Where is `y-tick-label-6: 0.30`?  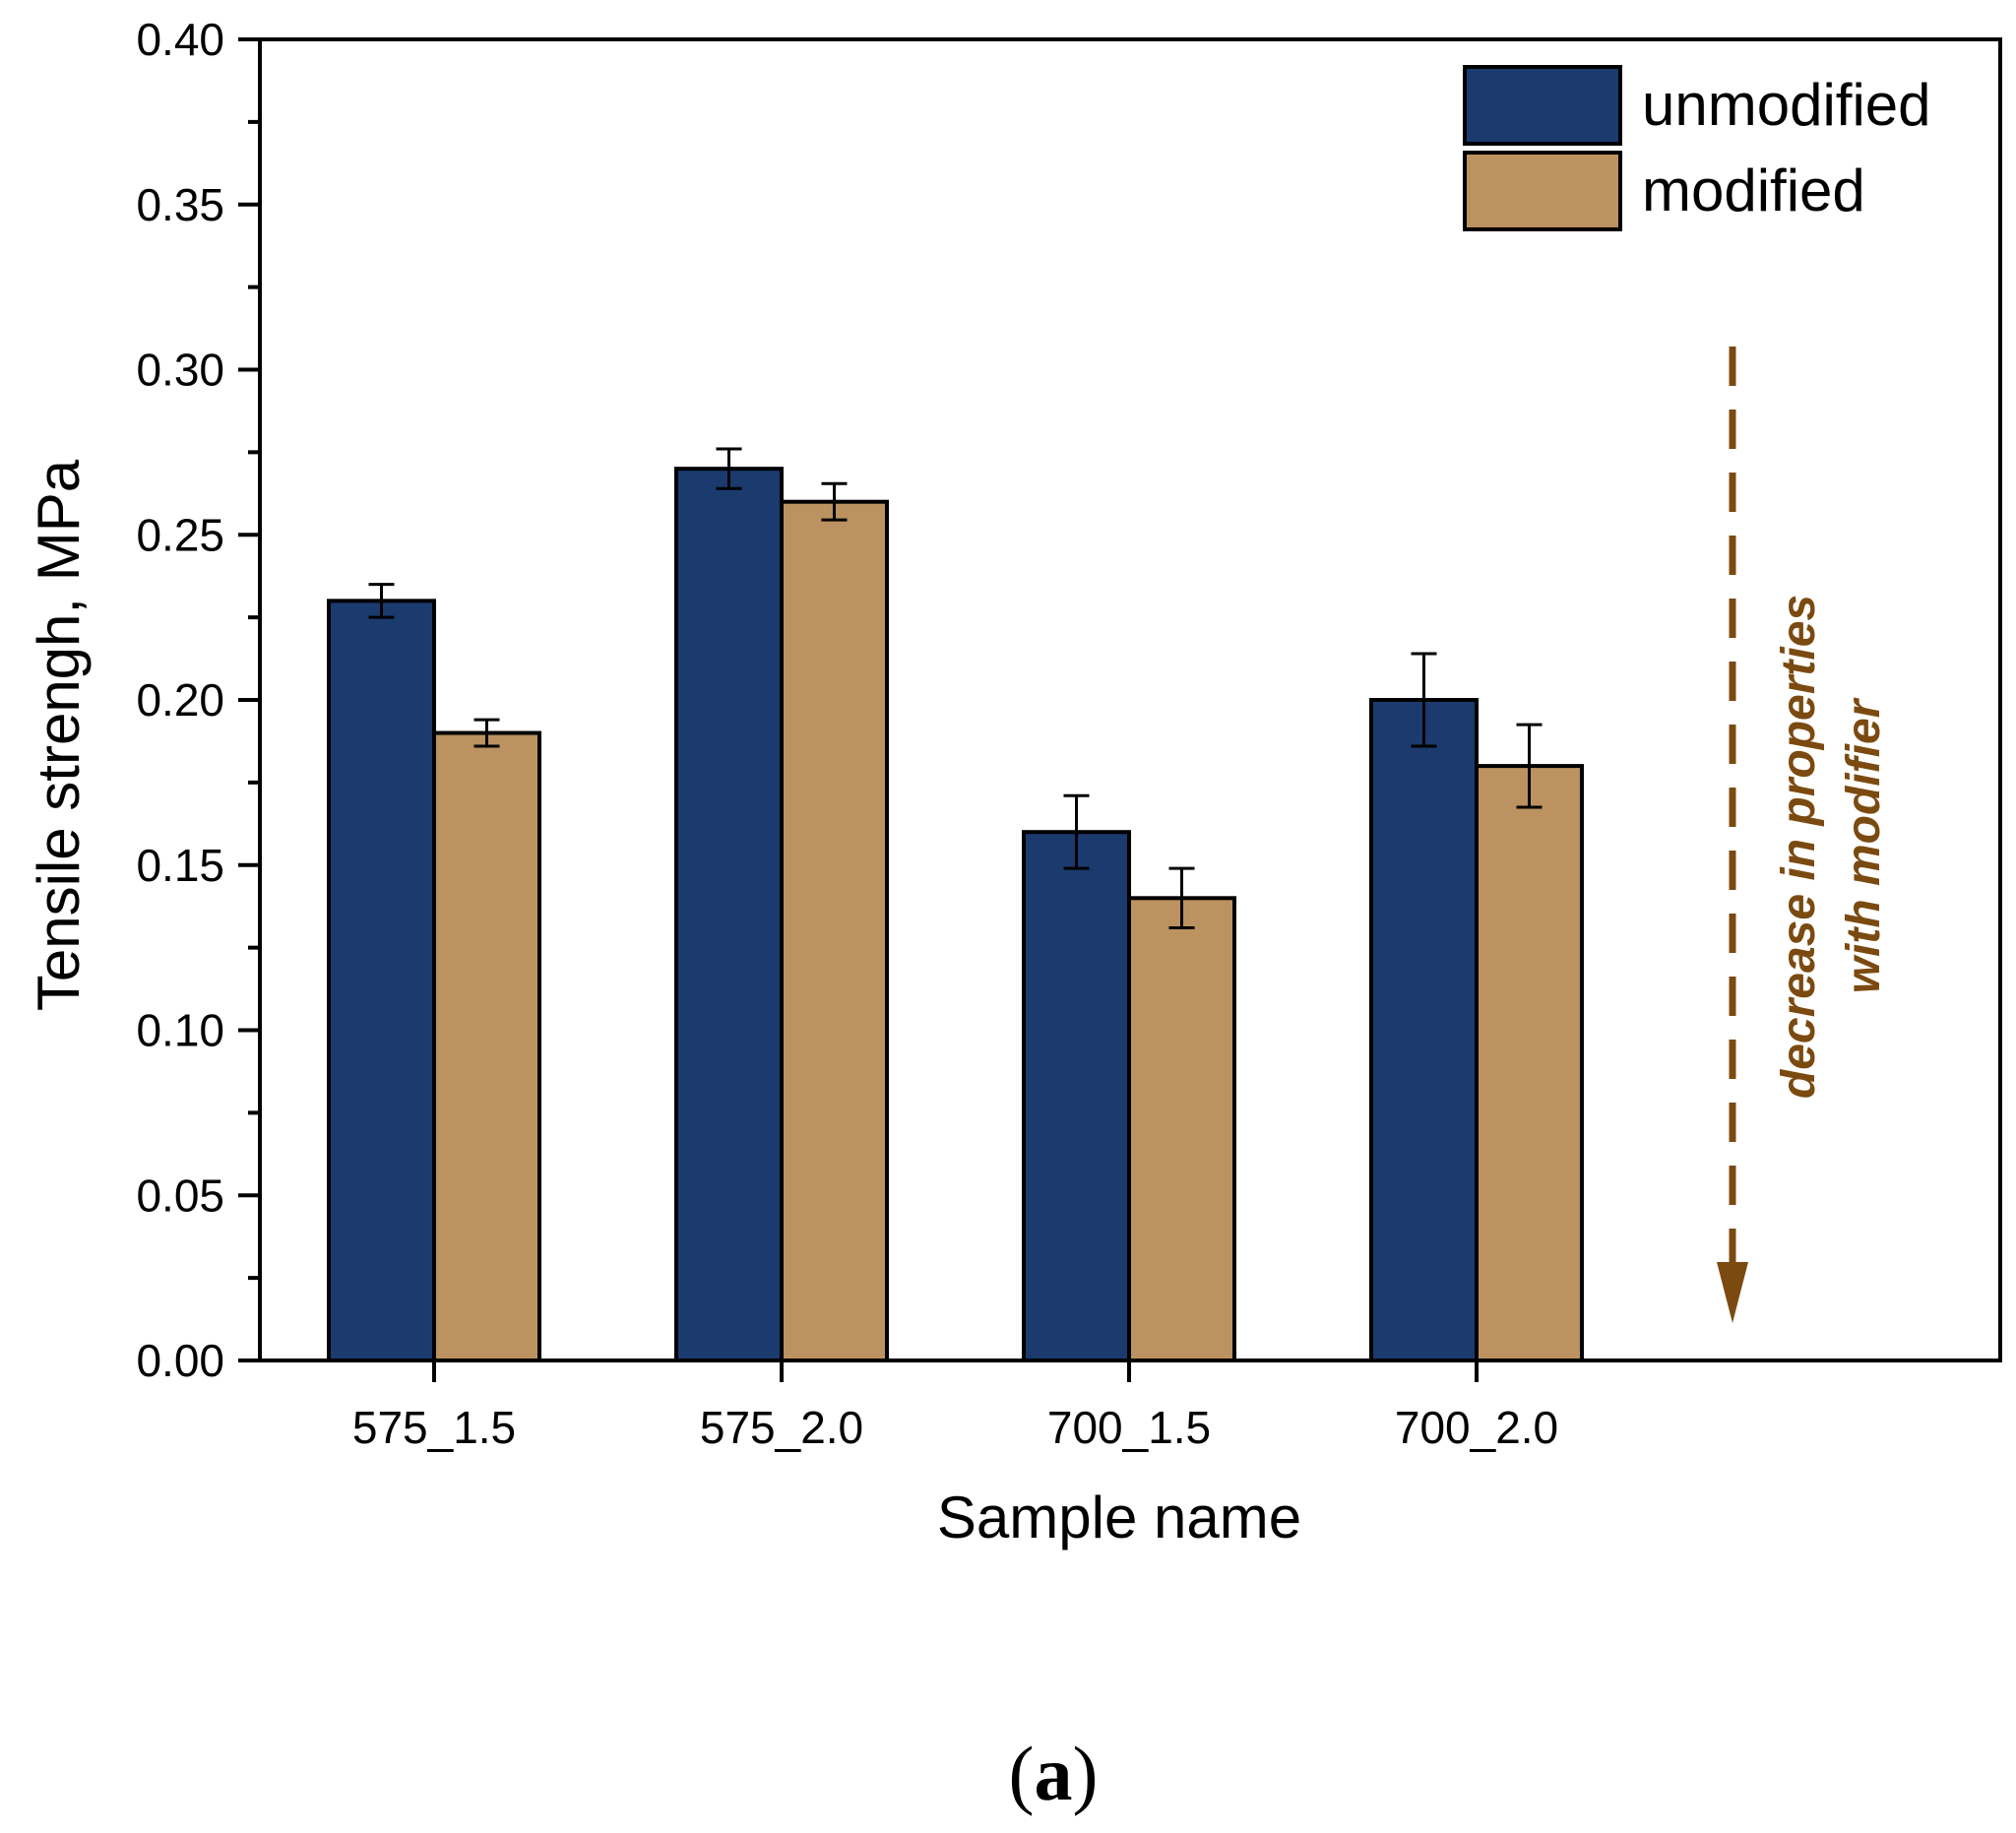 y-tick-label-6: 0.30 is located at coordinates (180, 370).